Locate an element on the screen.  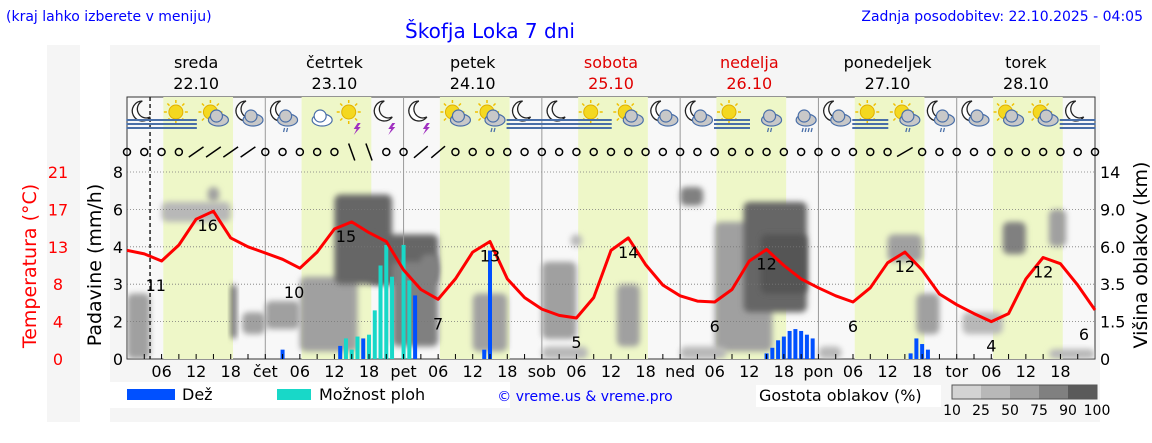
day-date: 26.10 is located at coordinates (749, 83).